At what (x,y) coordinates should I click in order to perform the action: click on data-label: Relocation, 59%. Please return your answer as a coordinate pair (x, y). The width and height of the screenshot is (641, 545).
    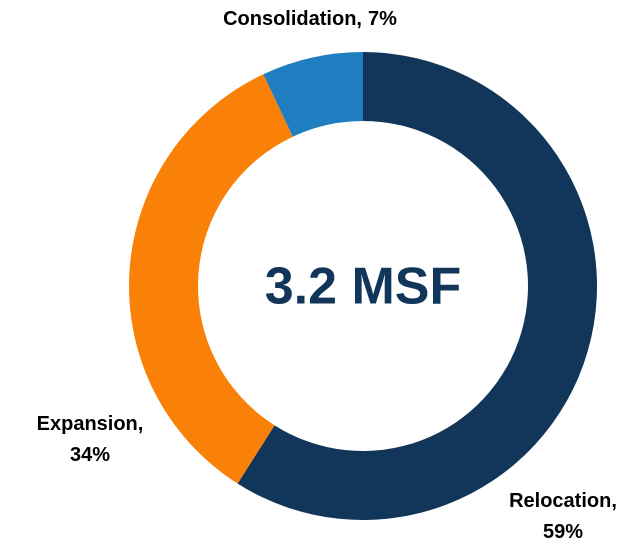
    Looking at the image, I should click on (563, 516).